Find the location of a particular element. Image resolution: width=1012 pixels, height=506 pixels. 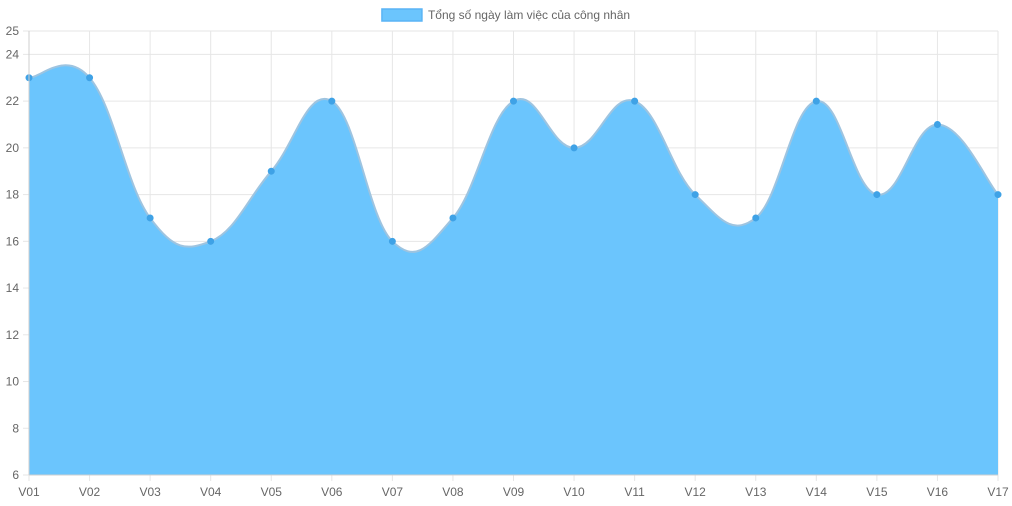

x-tick-label: V10 is located at coordinates (574, 492).